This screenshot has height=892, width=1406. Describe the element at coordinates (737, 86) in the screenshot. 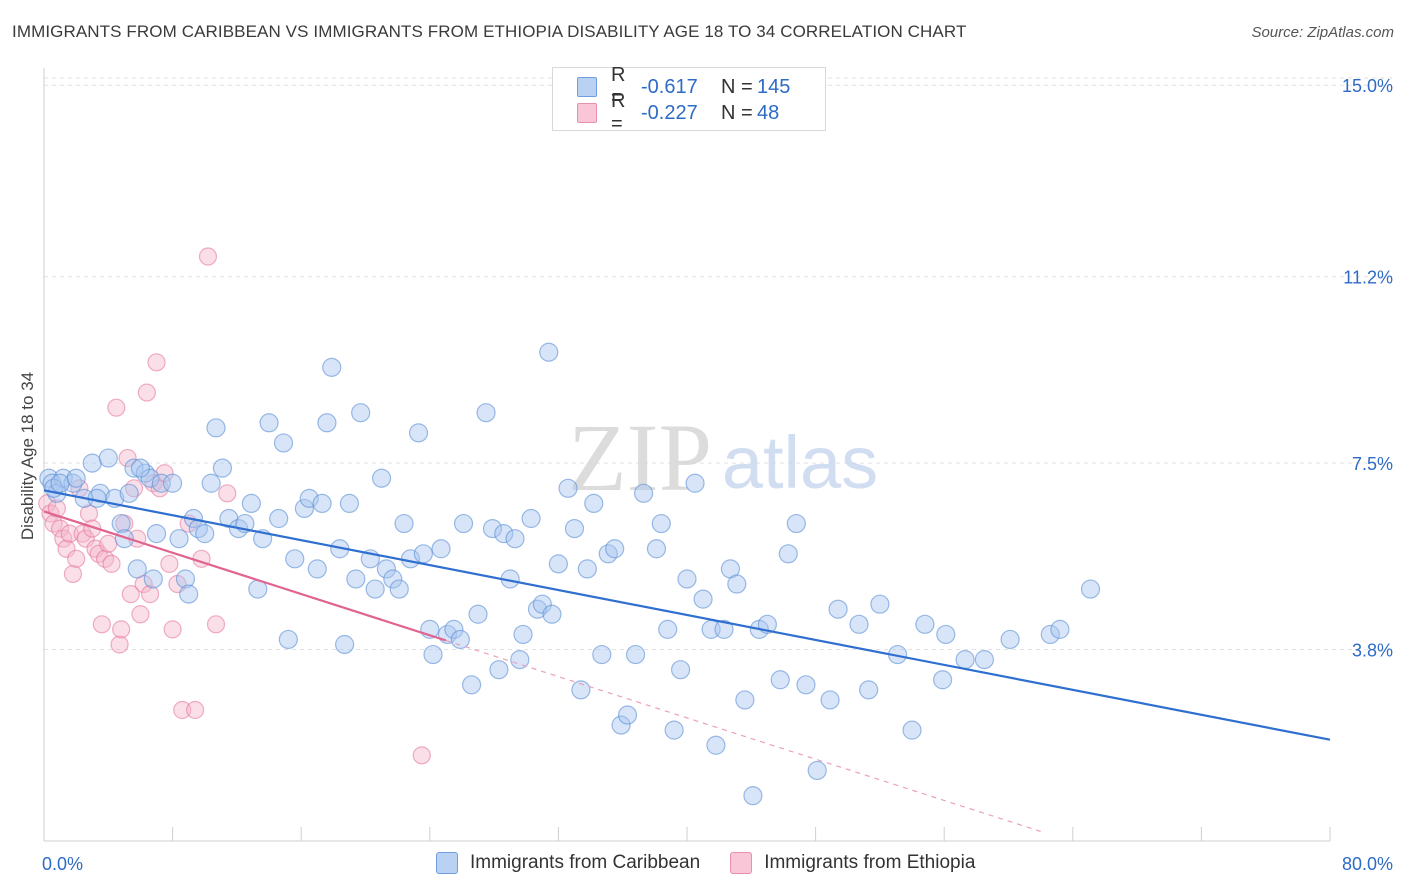

I see `legend-n-label: N =` at that location.